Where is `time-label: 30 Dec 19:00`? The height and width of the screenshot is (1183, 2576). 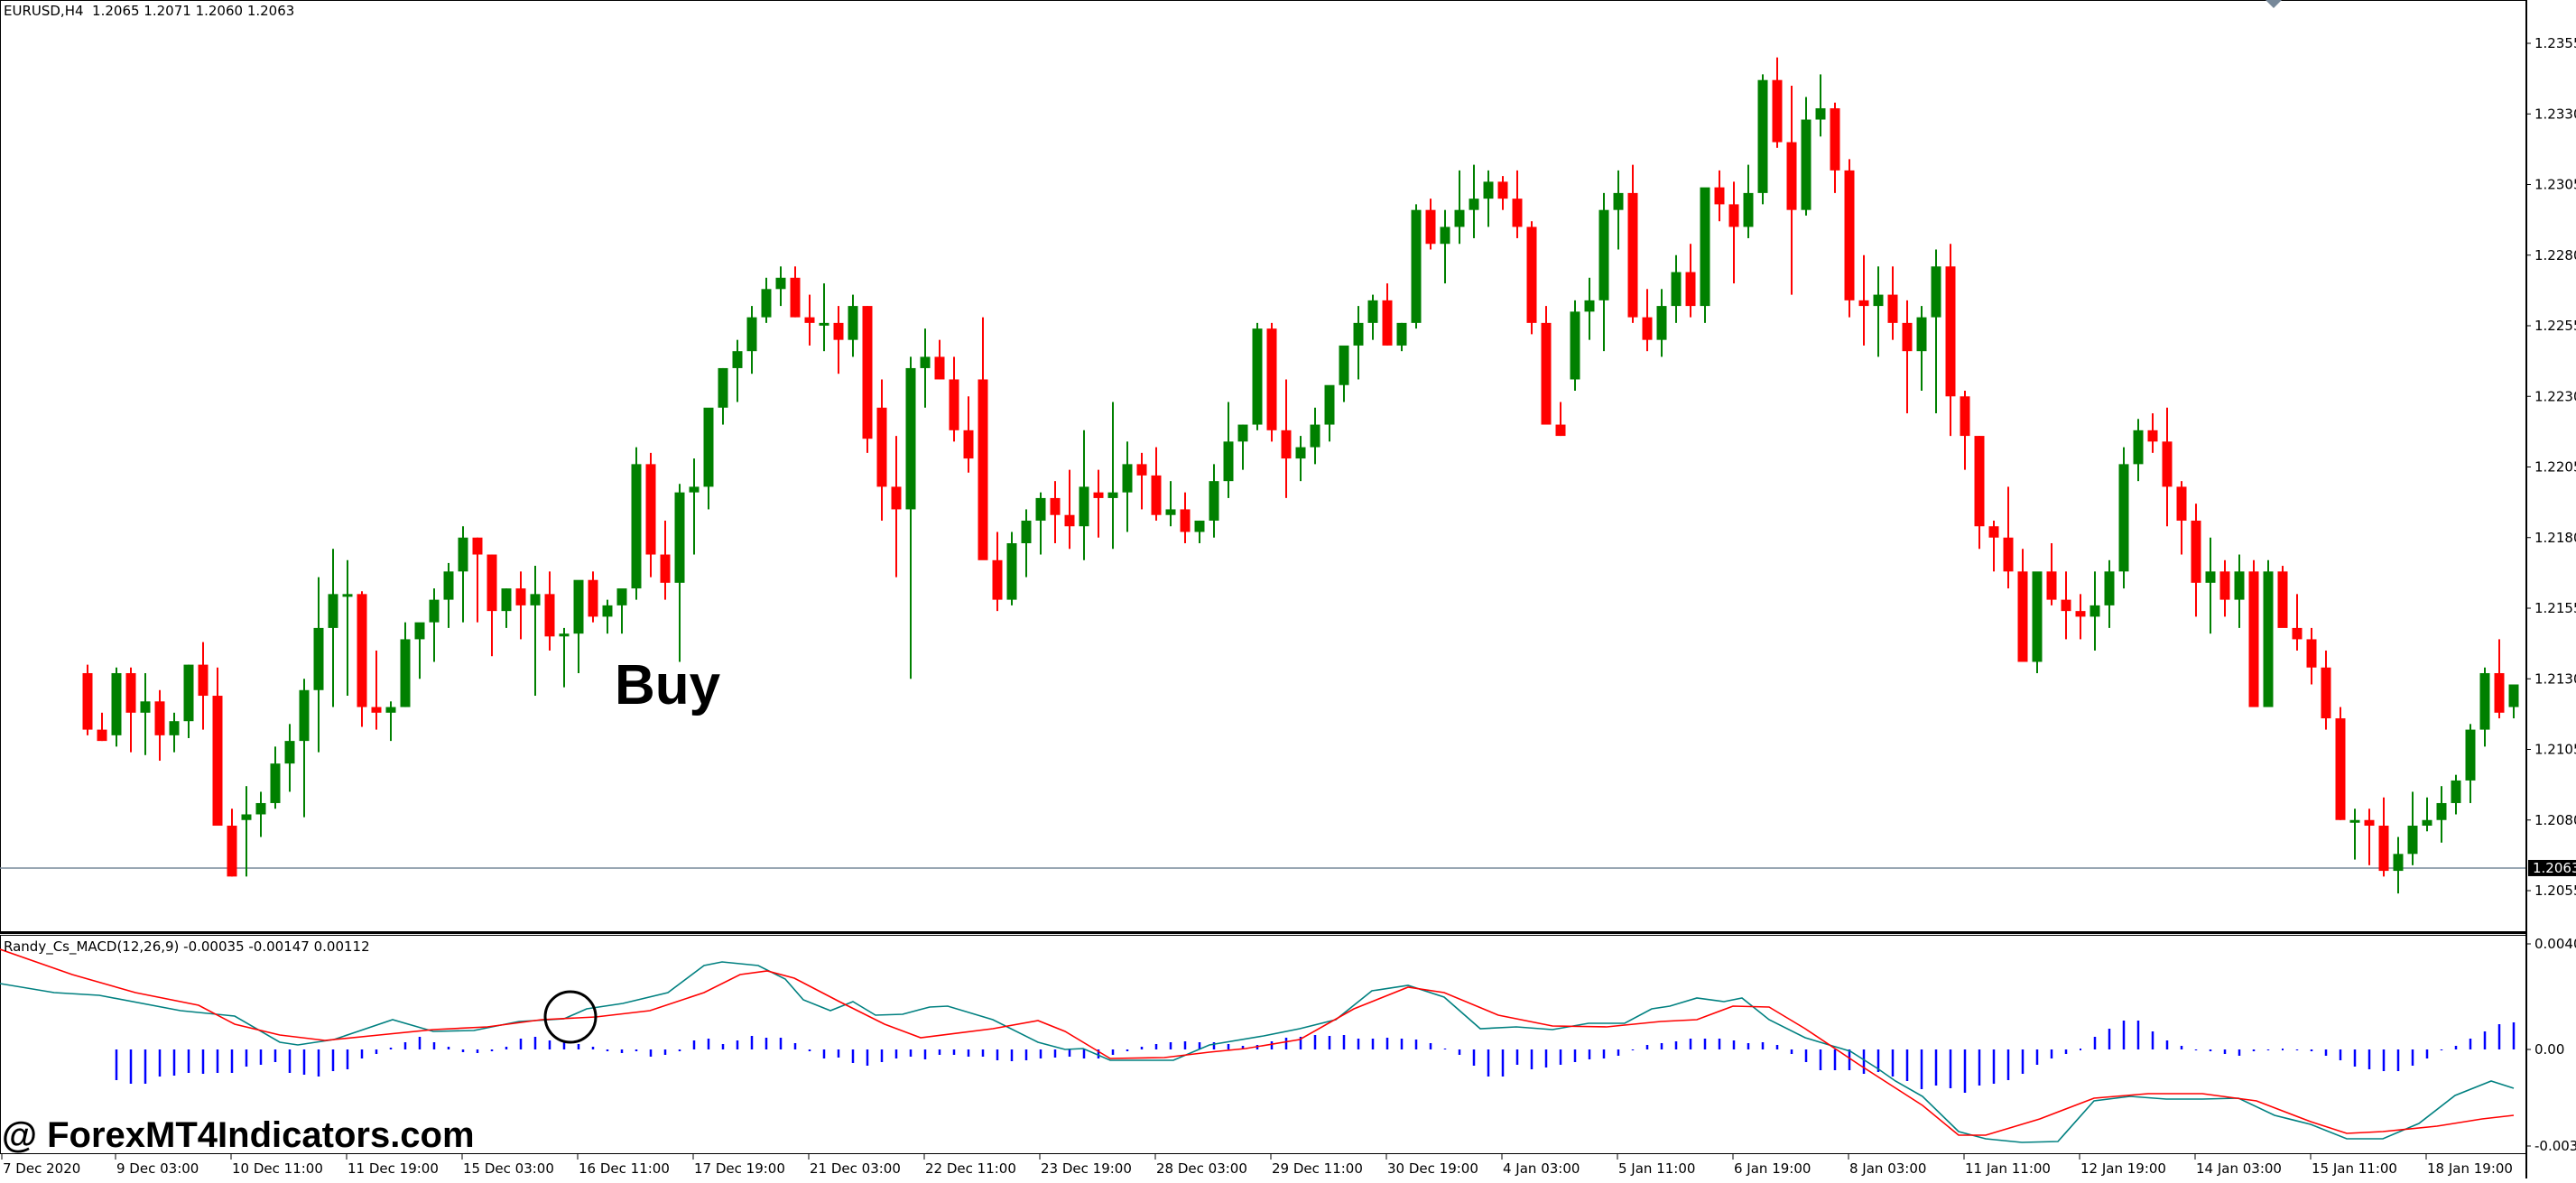 time-label: 30 Dec 19:00 is located at coordinates (1433, 1168).